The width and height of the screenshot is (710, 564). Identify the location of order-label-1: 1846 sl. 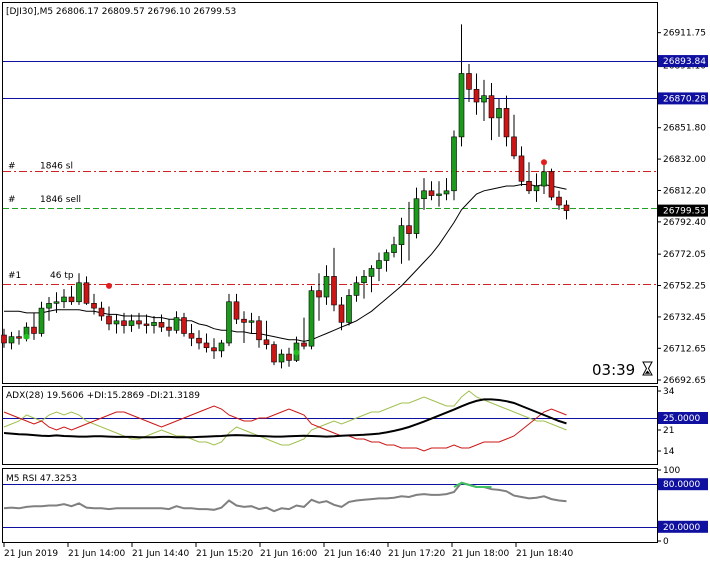
(56, 167).